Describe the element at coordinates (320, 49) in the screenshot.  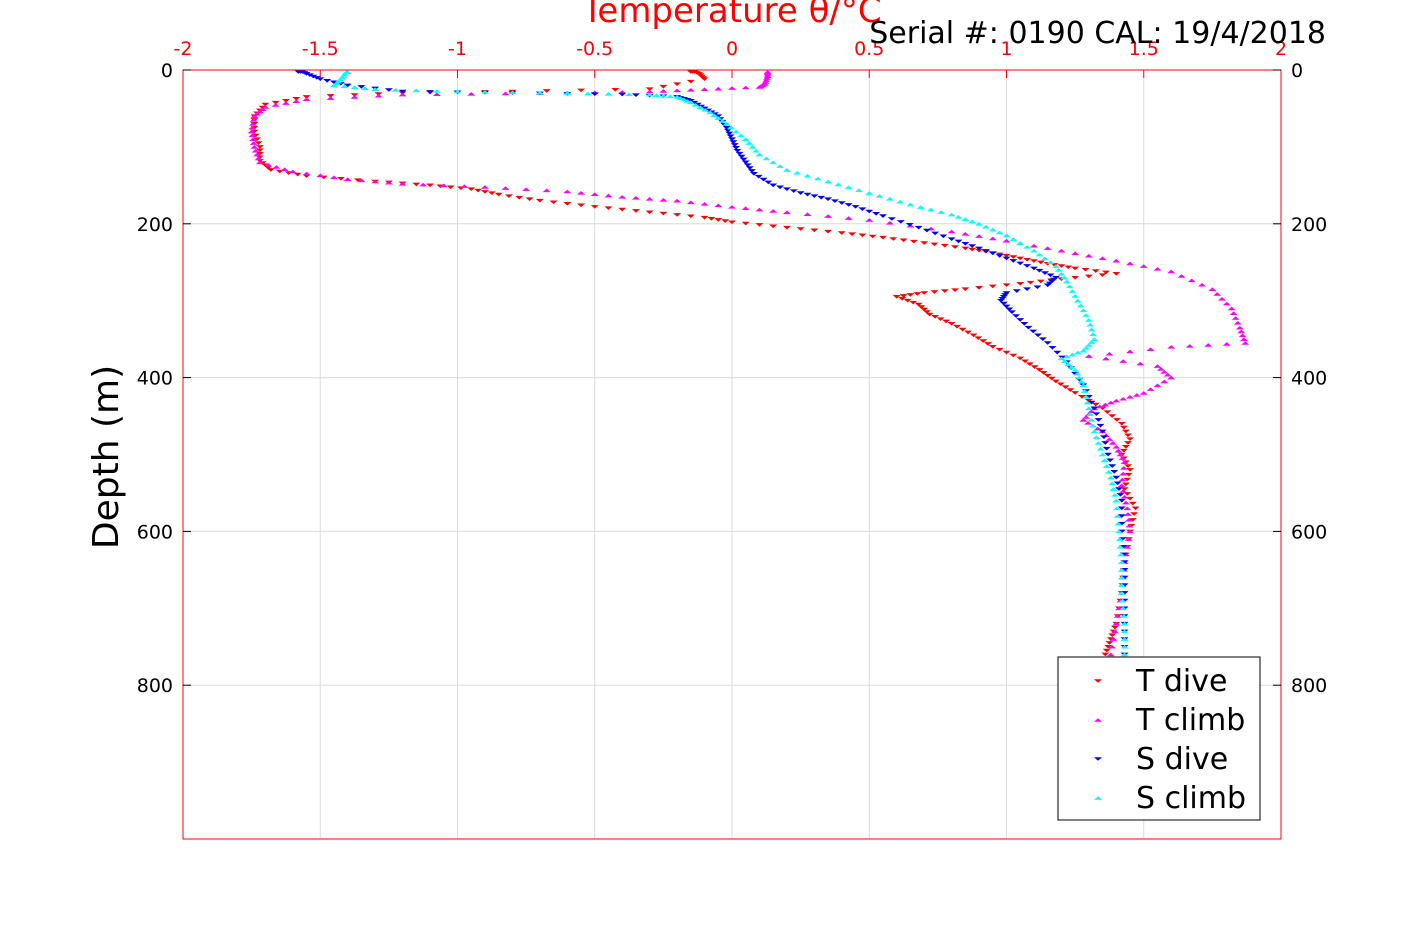
I see `x-tick-label: -1.5` at that location.